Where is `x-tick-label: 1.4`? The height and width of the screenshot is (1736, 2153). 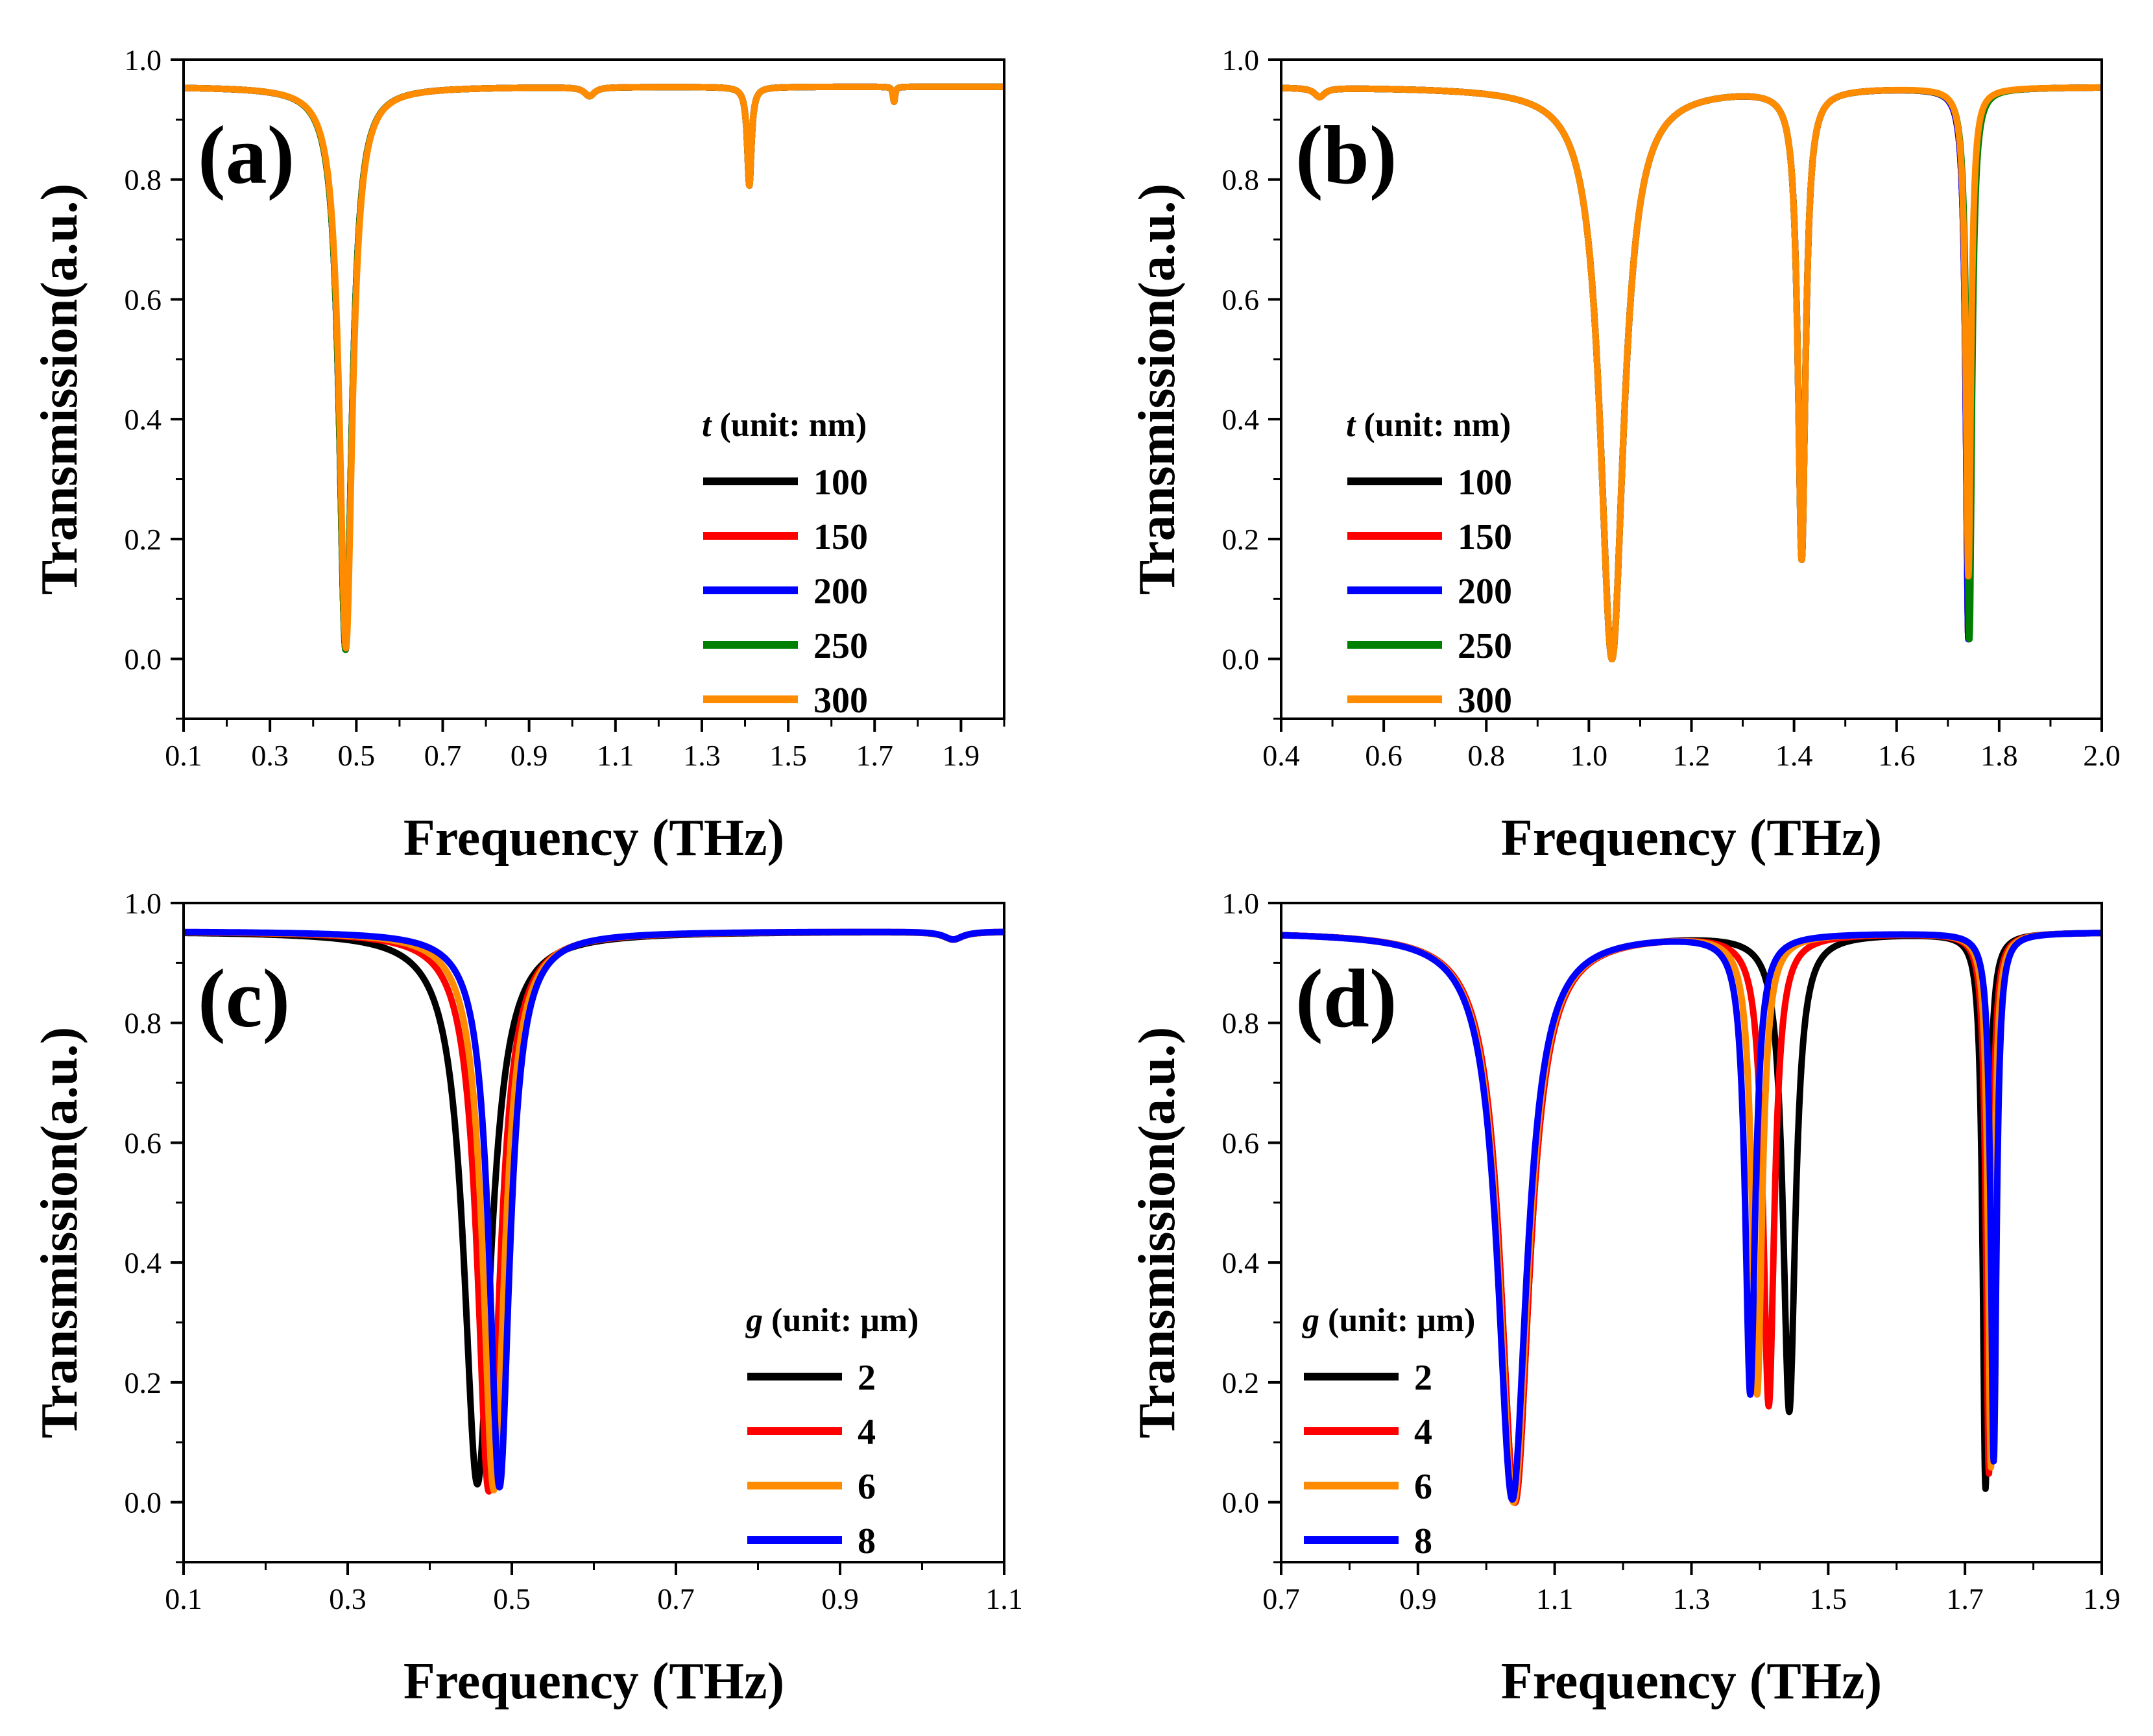
x-tick-label: 1.4 is located at coordinates (1794, 755).